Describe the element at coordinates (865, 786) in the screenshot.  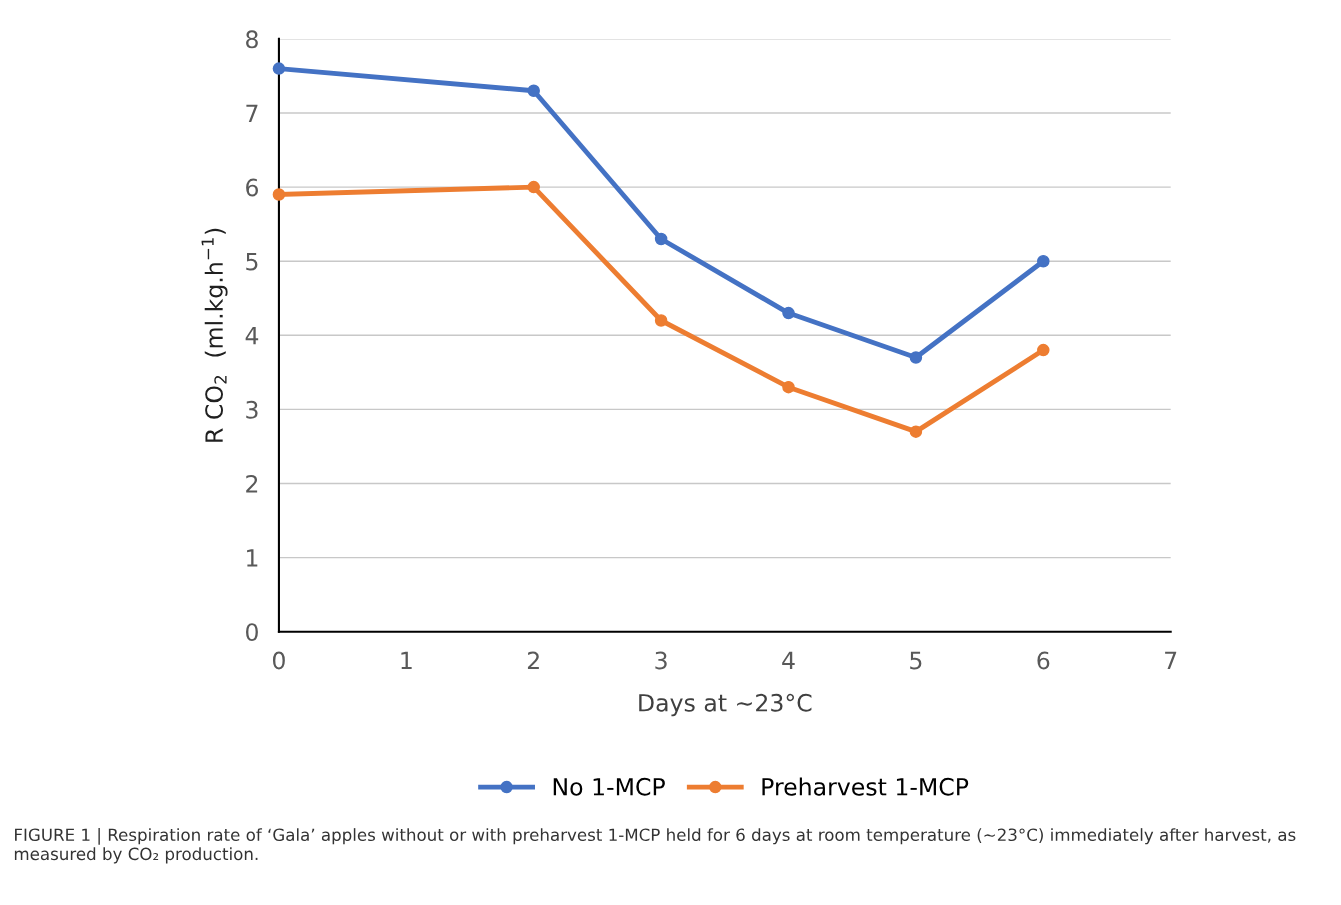
I see `legend-label: Preharvest 1-MCP` at that location.